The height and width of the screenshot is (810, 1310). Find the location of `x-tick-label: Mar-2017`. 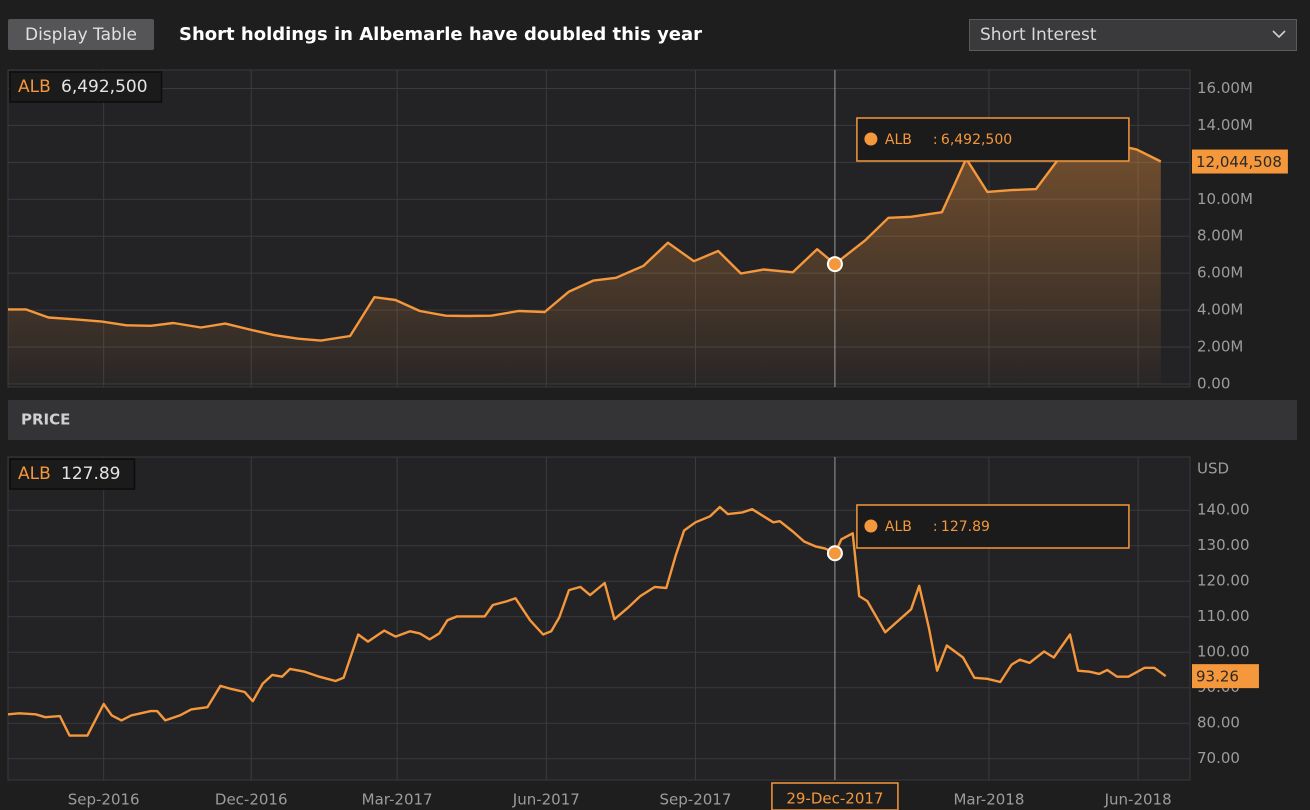

x-tick-label: Mar-2017 is located at coordinates (397, 800).